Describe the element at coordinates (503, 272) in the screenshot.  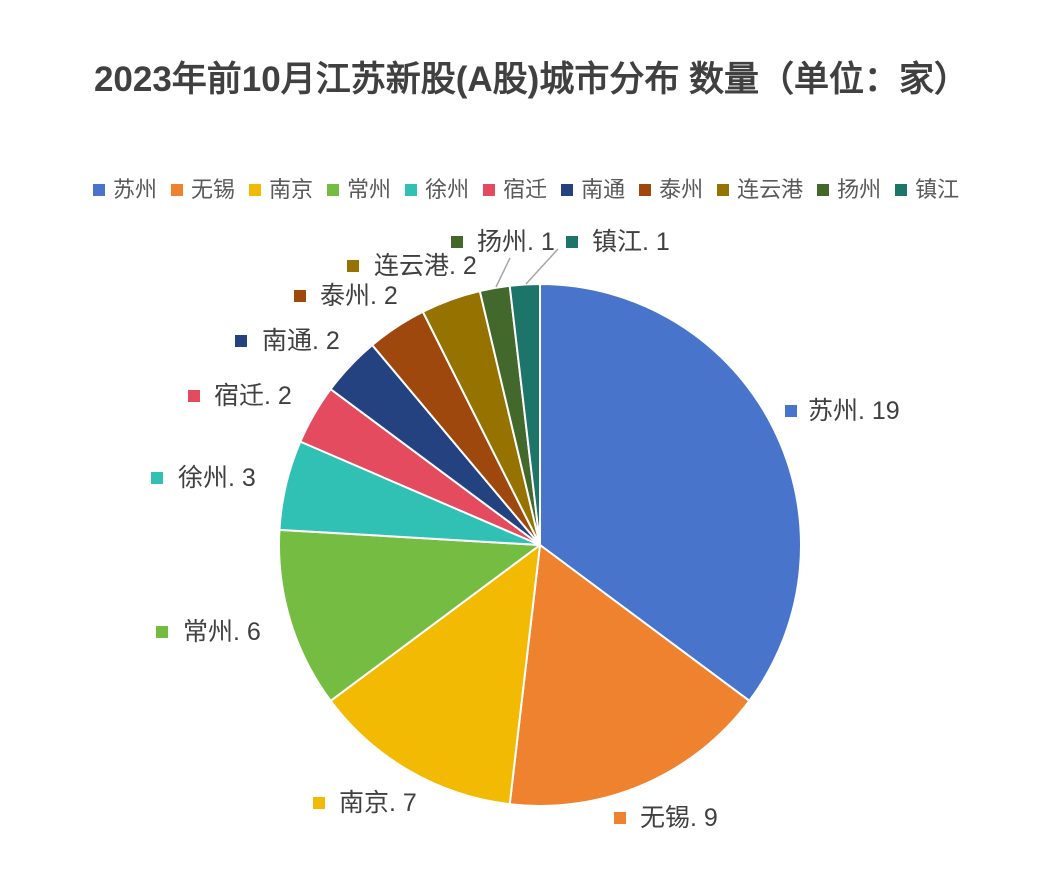
I see `leader-line-yangzhou` at that location.